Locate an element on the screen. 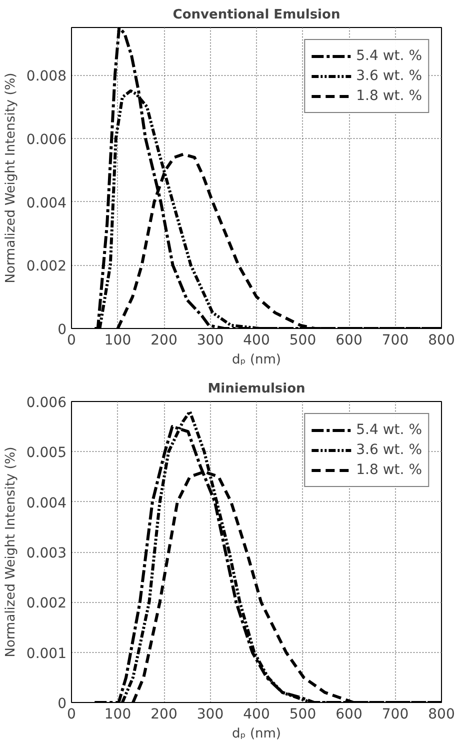 This screenshot has height=748, width=473. y-tick-label: 0.003 is located at coordinates (46, 554).